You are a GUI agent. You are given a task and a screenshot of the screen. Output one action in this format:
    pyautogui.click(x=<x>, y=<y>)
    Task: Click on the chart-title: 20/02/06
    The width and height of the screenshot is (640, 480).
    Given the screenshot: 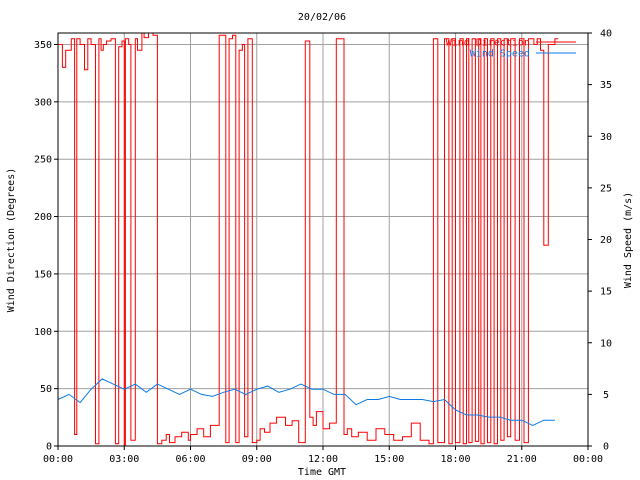 What is the action you would take?
    pyautogui.click(x=322, y=17)
    